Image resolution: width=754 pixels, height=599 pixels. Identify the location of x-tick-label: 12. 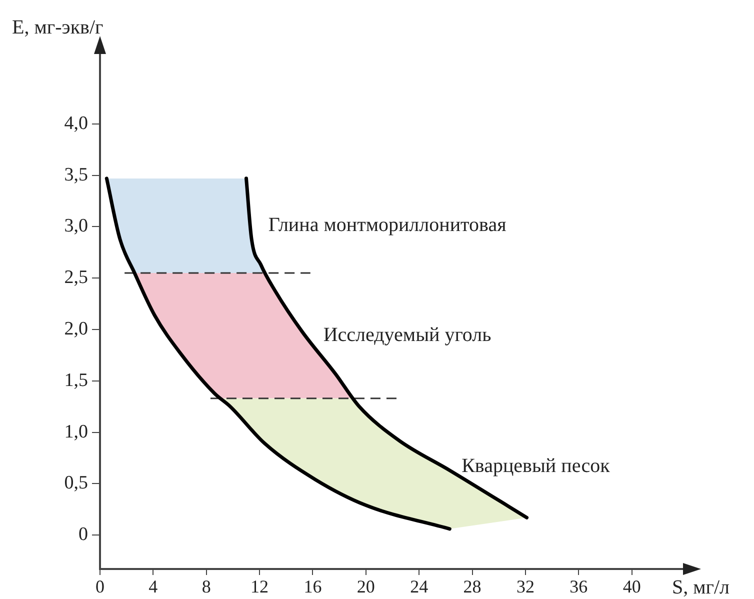
(259, 586).